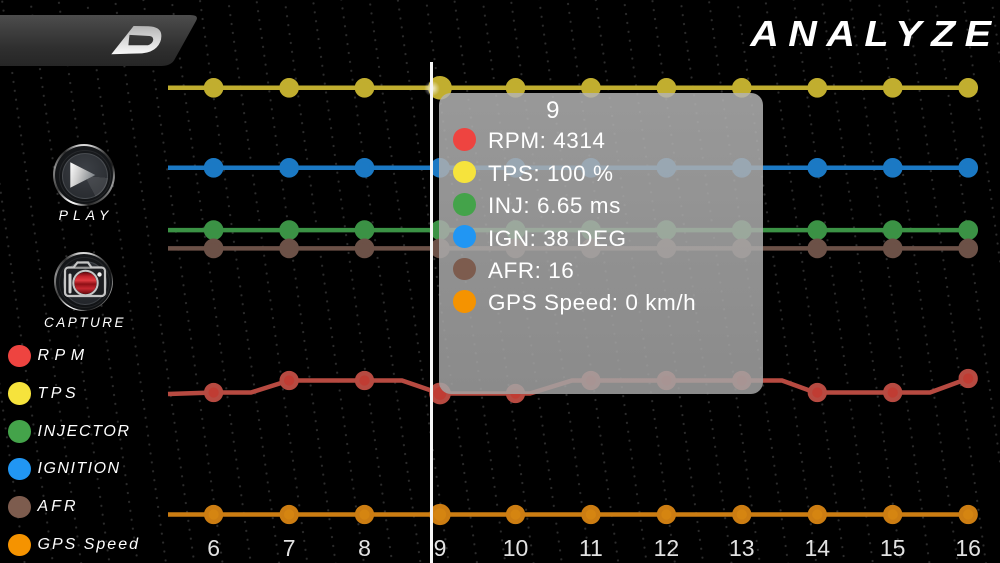 This screenshot has width=1000, height=563. What do you see at coordinates (667, 548) in the screenshot?
I see `svg-text: 12` at bounding box center [667, 548].